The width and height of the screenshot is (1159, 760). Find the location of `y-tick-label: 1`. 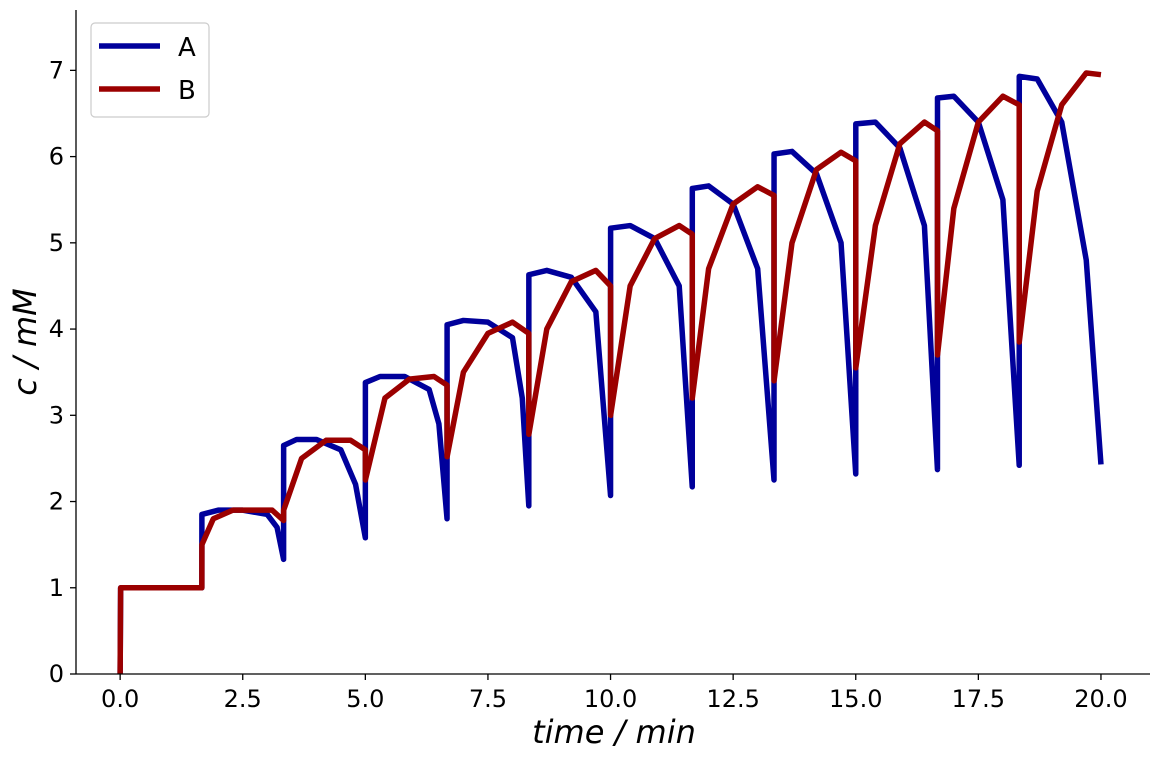

y-tick-label: 1 is located at coordinates (56, 588).